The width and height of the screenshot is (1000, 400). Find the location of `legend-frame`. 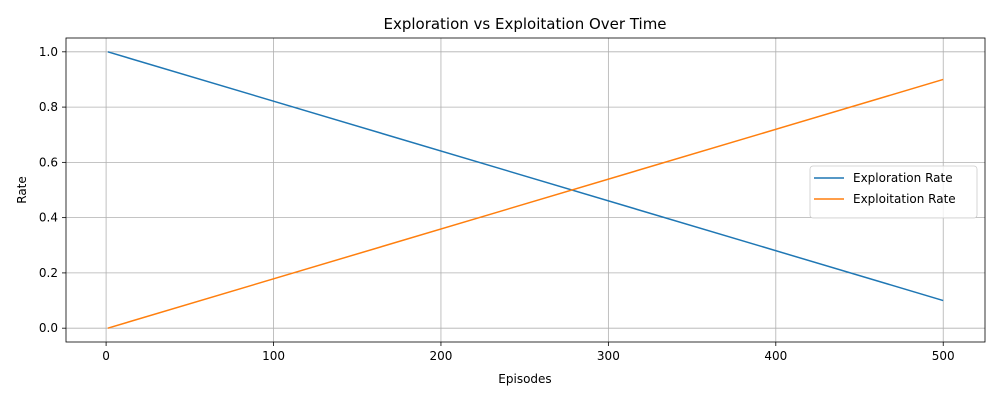

legend-frame is located at coordinates (893, 192).